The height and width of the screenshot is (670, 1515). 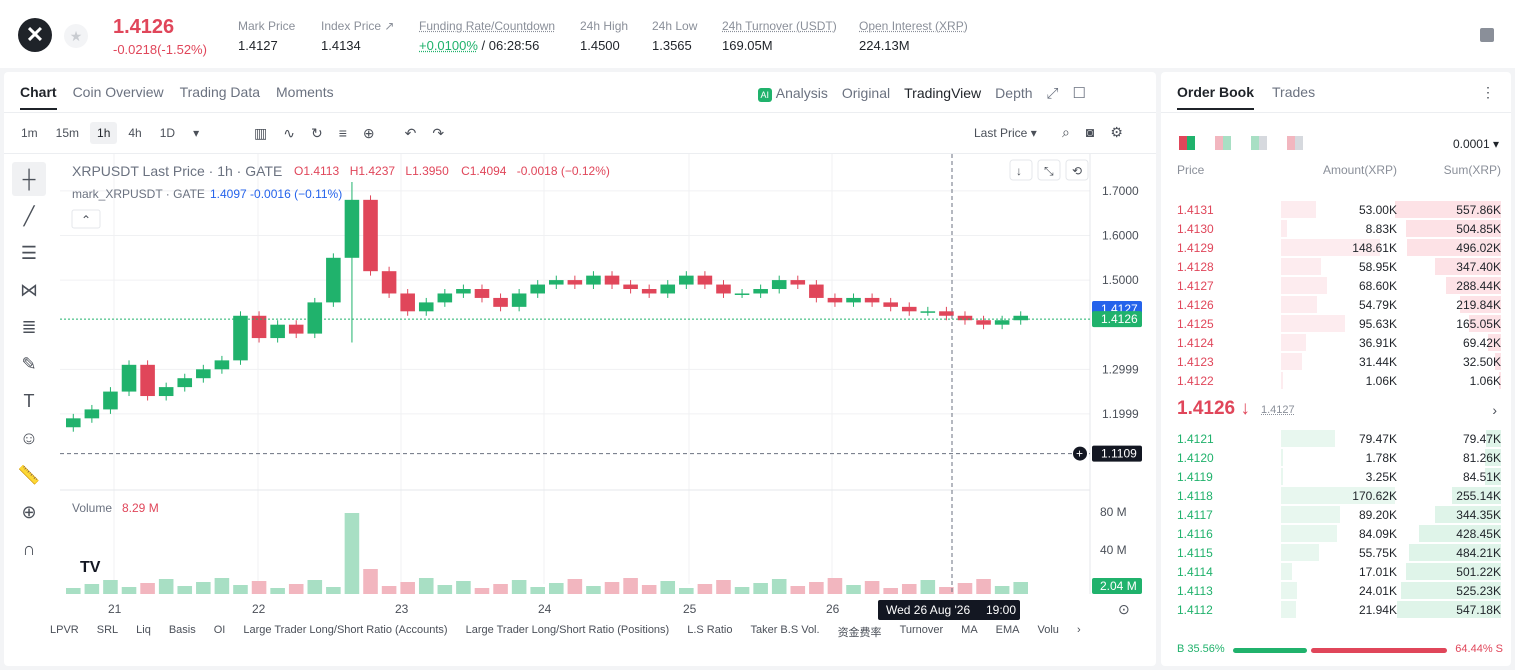 I want to click on bid-row: 1.4121 79.47K 79.47K, so click(x=1339, y=438).